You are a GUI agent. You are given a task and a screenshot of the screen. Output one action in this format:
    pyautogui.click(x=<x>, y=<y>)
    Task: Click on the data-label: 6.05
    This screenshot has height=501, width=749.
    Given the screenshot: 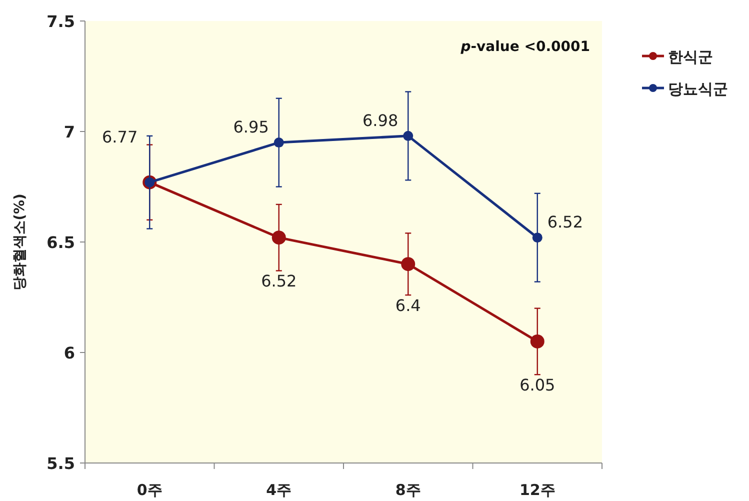 What is the action you would take?
    pyautogui.click(x=538, y=385)
    